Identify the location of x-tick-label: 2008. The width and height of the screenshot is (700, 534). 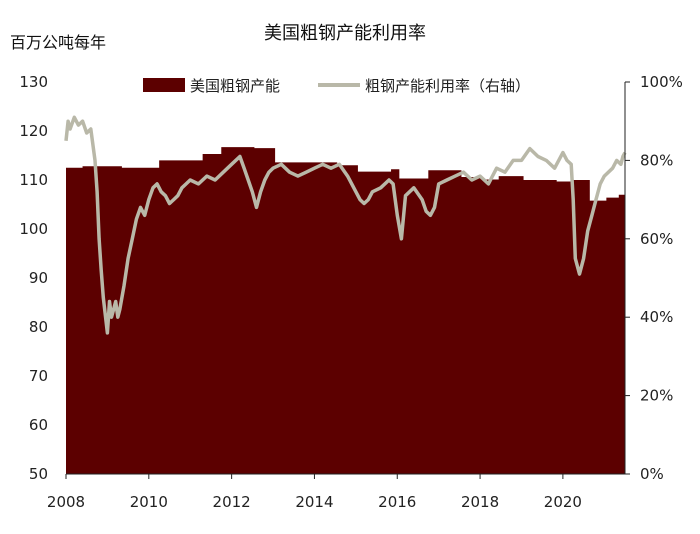
(66, 502).